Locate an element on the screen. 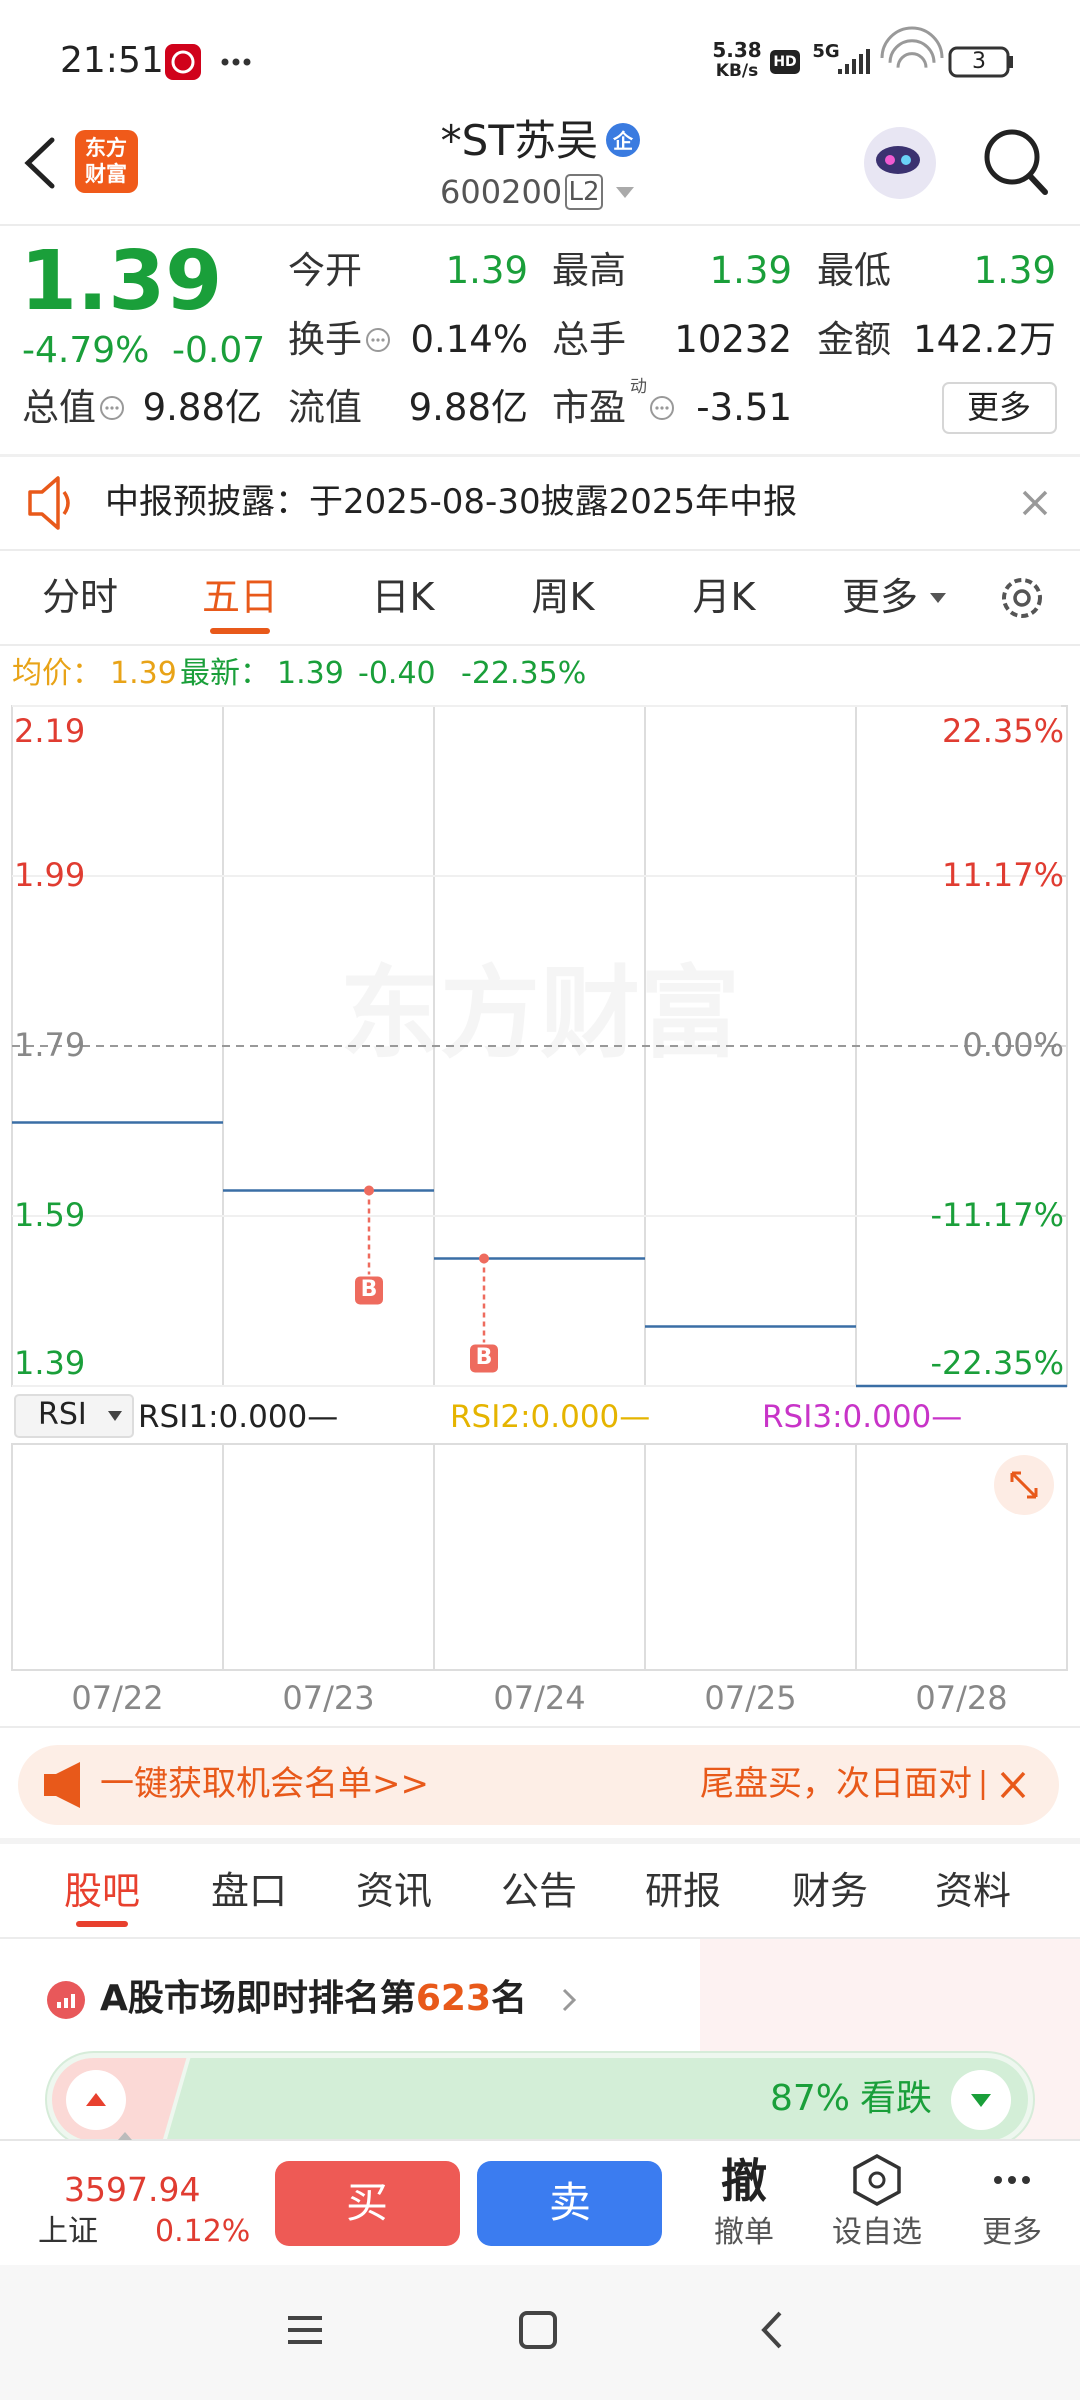  assistant-robot-face is located at coordinates (898, 160).